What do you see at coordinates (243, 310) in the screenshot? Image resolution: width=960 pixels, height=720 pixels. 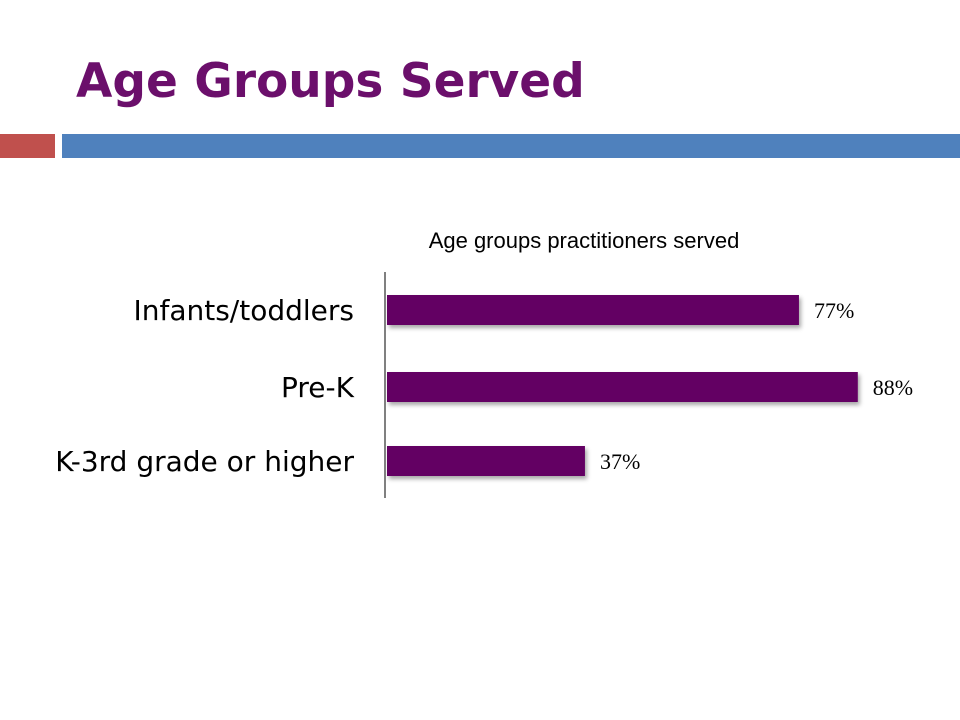 I see `category-label-0: Infants/toddlers` at bounding box center [243, 310].